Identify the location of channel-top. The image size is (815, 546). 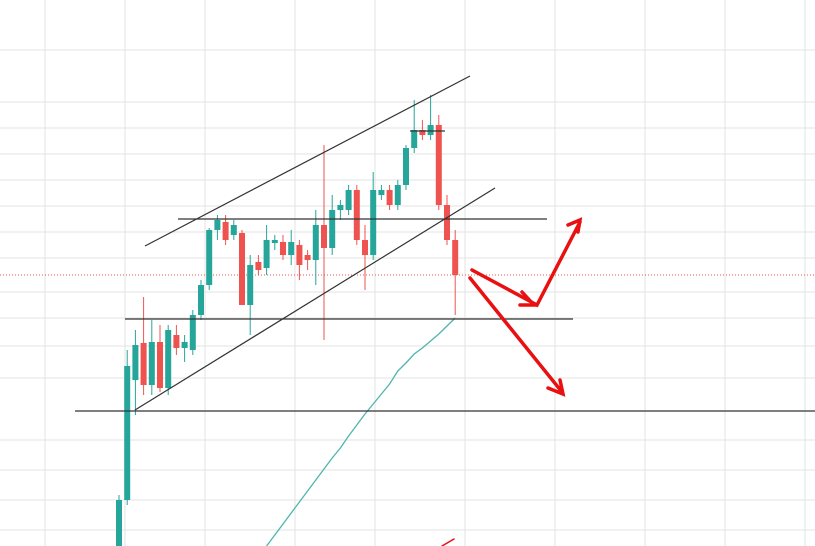
(307, 161).